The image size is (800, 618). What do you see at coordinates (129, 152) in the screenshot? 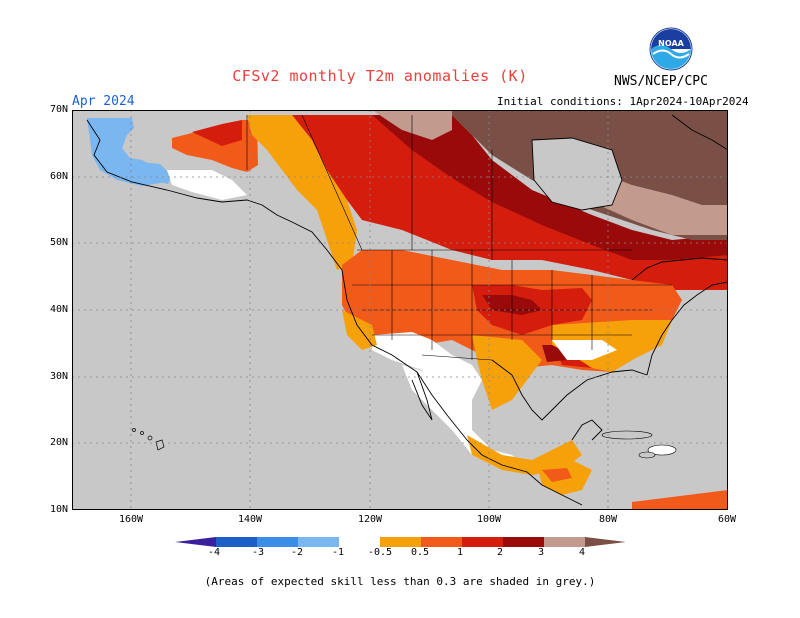
I see `alaska-cold-region` at bounding box center [129, 152].